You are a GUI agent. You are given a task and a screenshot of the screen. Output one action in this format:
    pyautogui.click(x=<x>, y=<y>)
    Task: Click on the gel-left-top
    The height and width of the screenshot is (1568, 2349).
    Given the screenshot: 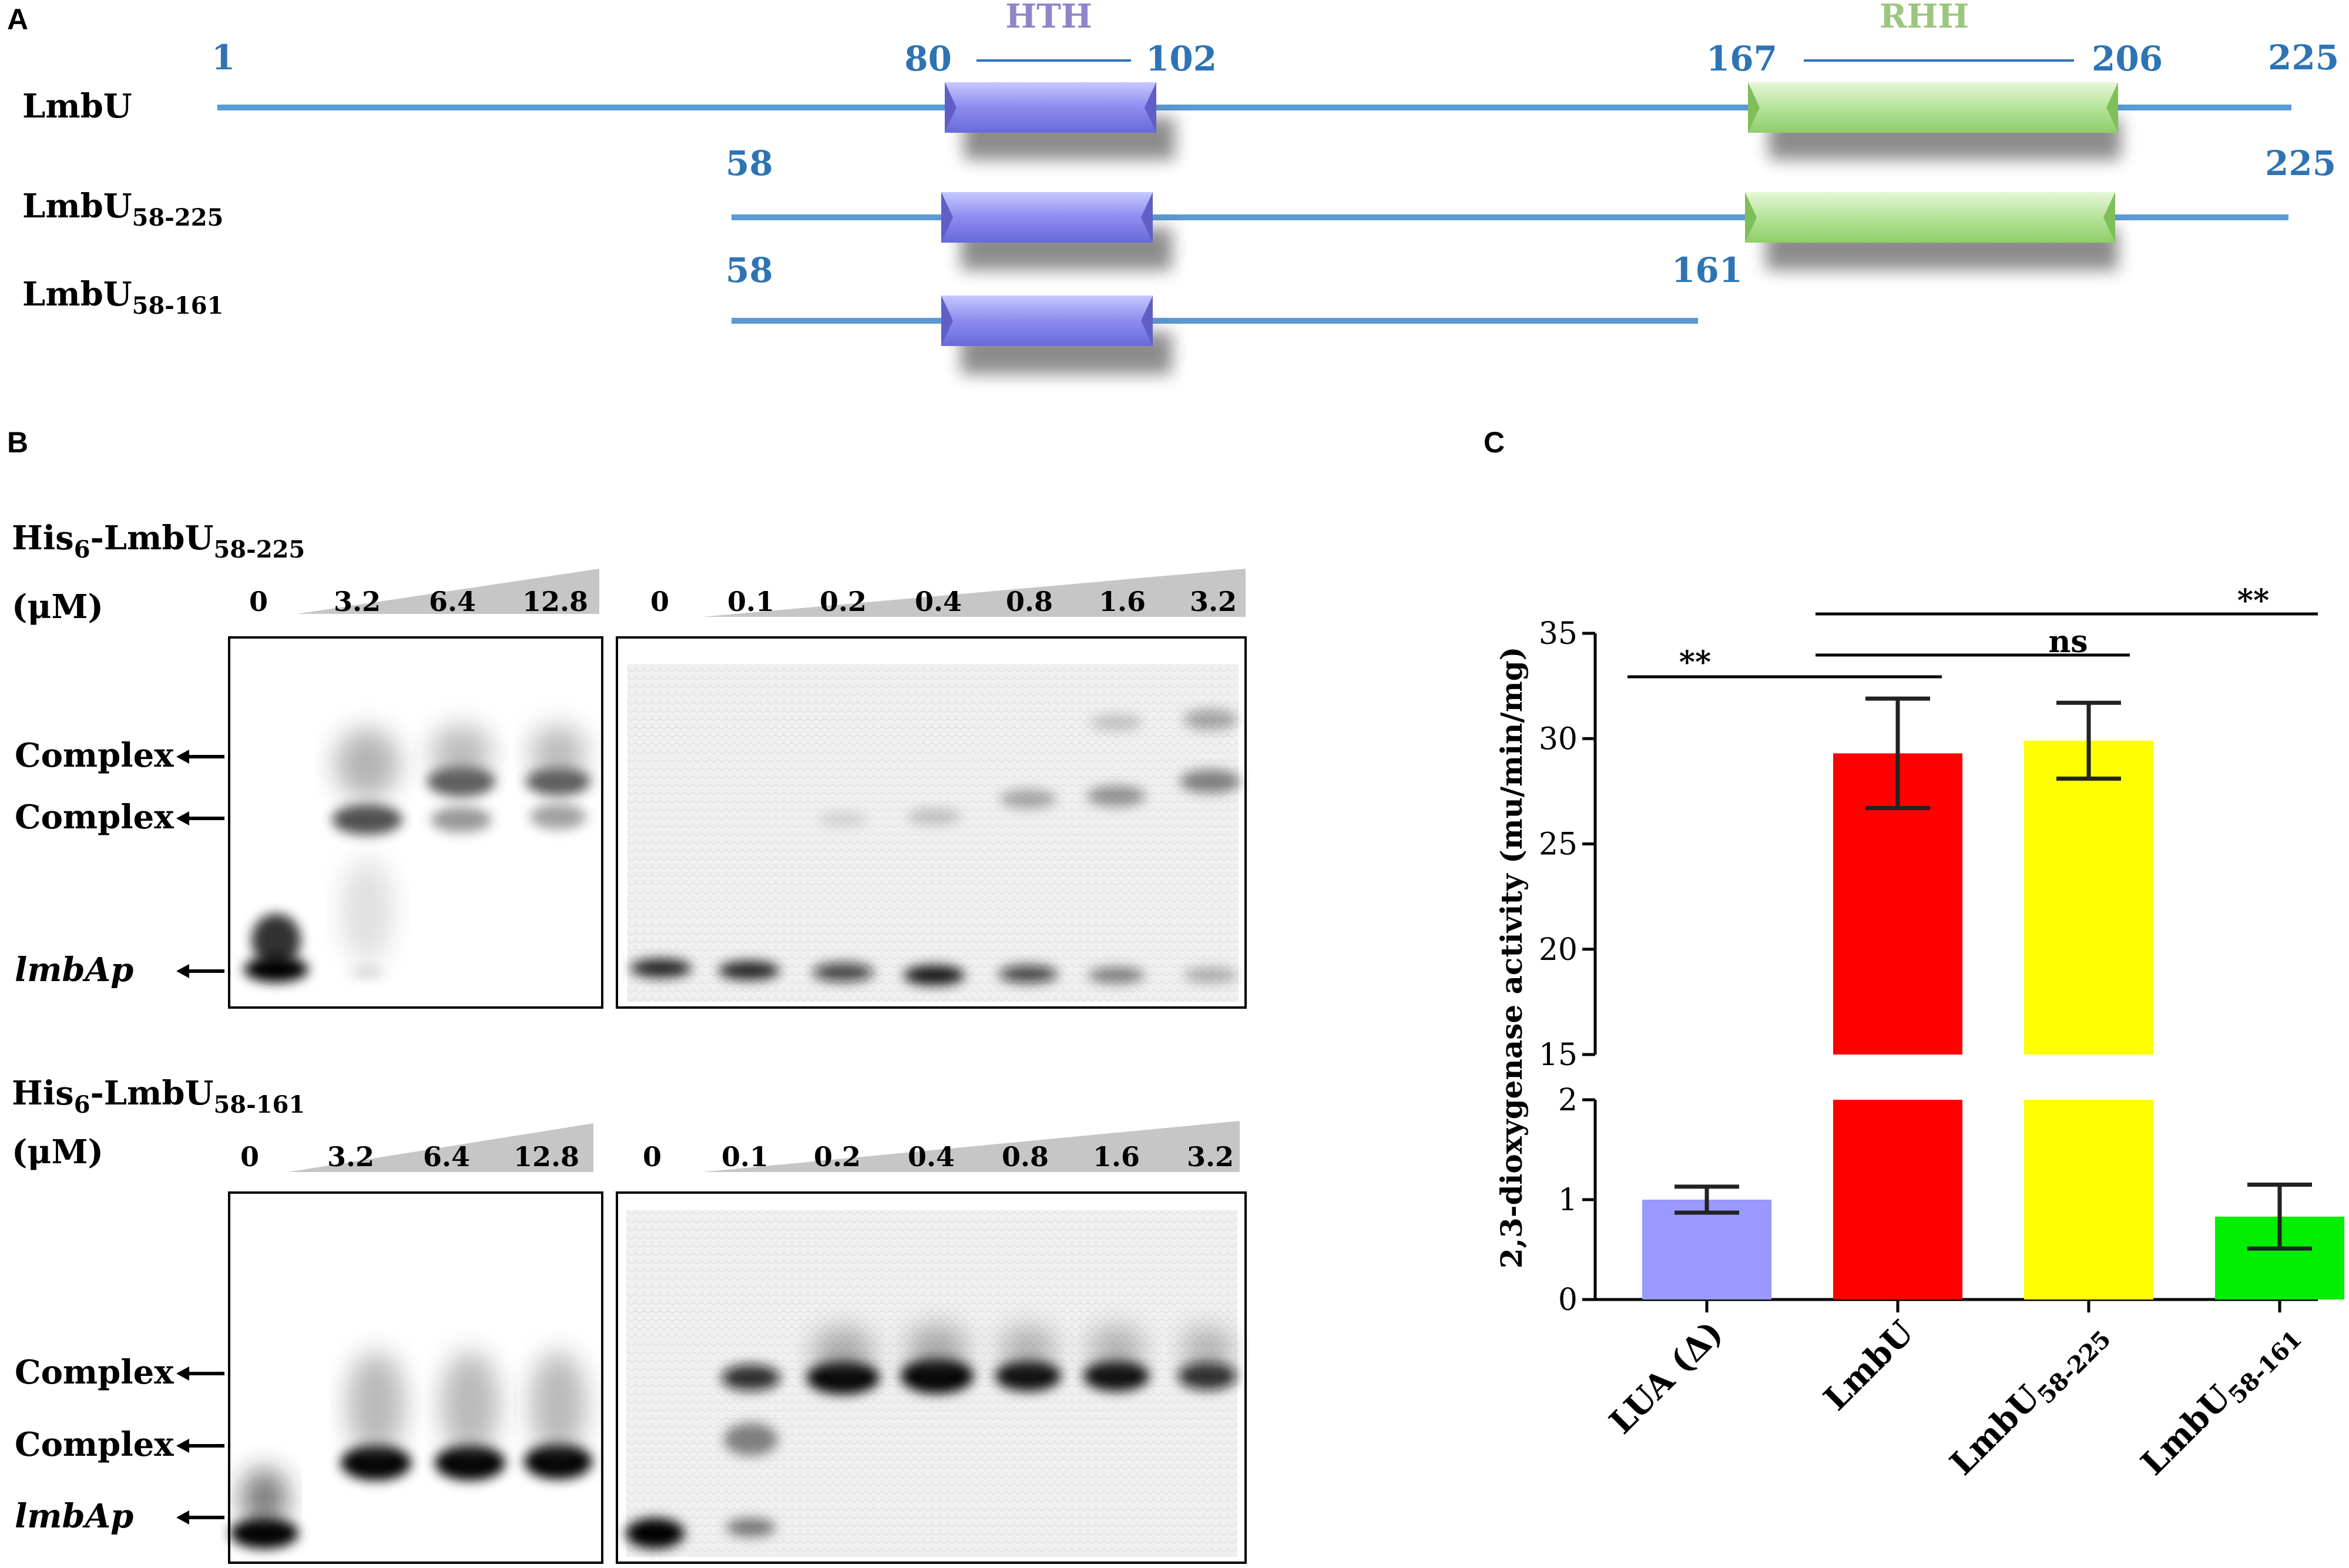 What is the action you would take?
    pyautogui.click(x=416, y=822)
    